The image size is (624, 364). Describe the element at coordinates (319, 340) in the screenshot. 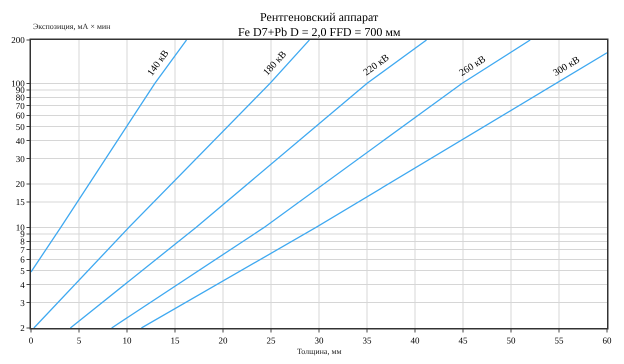

I see `x-tick-label: 30` at that location.